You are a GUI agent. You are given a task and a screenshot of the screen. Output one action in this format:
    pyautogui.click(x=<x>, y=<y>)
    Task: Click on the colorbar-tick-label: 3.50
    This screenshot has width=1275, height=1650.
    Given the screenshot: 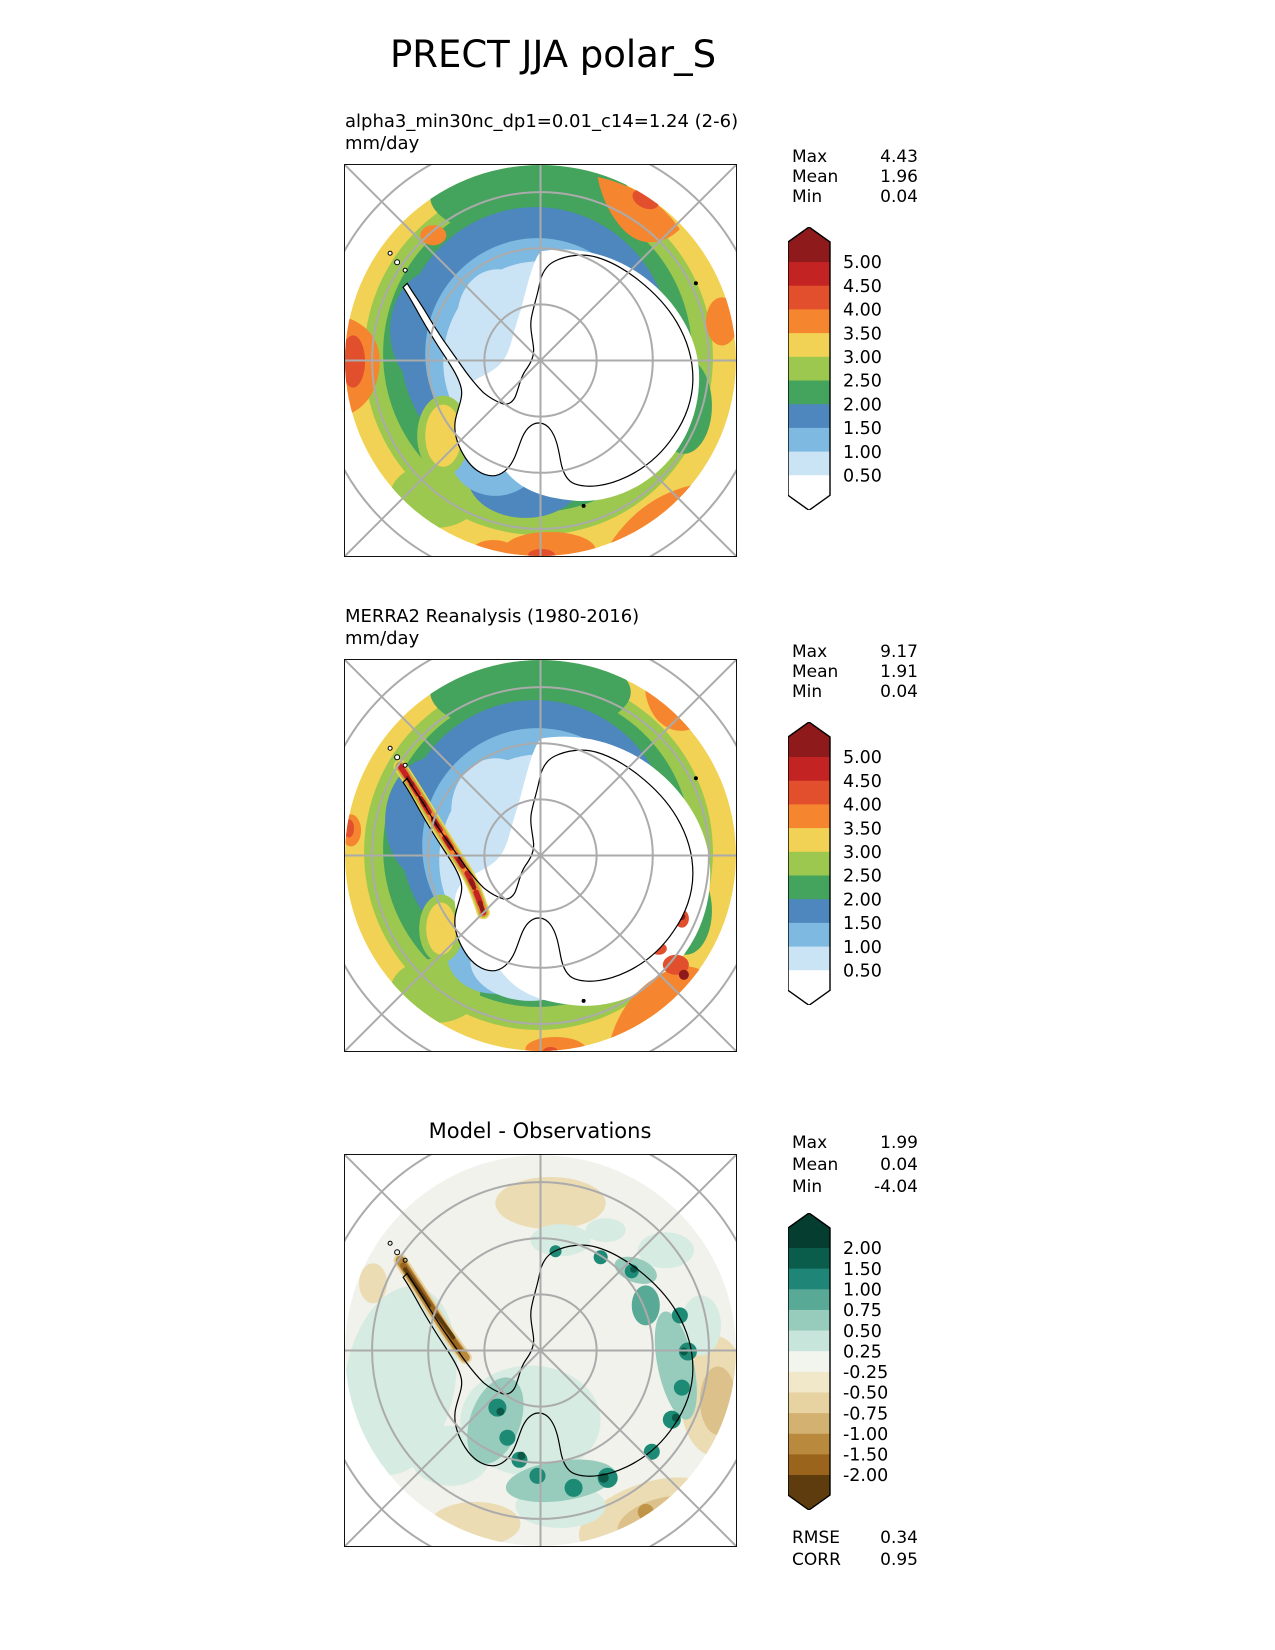 What is the action you would take?
    pyautogui.click(x=862, y=334)
    